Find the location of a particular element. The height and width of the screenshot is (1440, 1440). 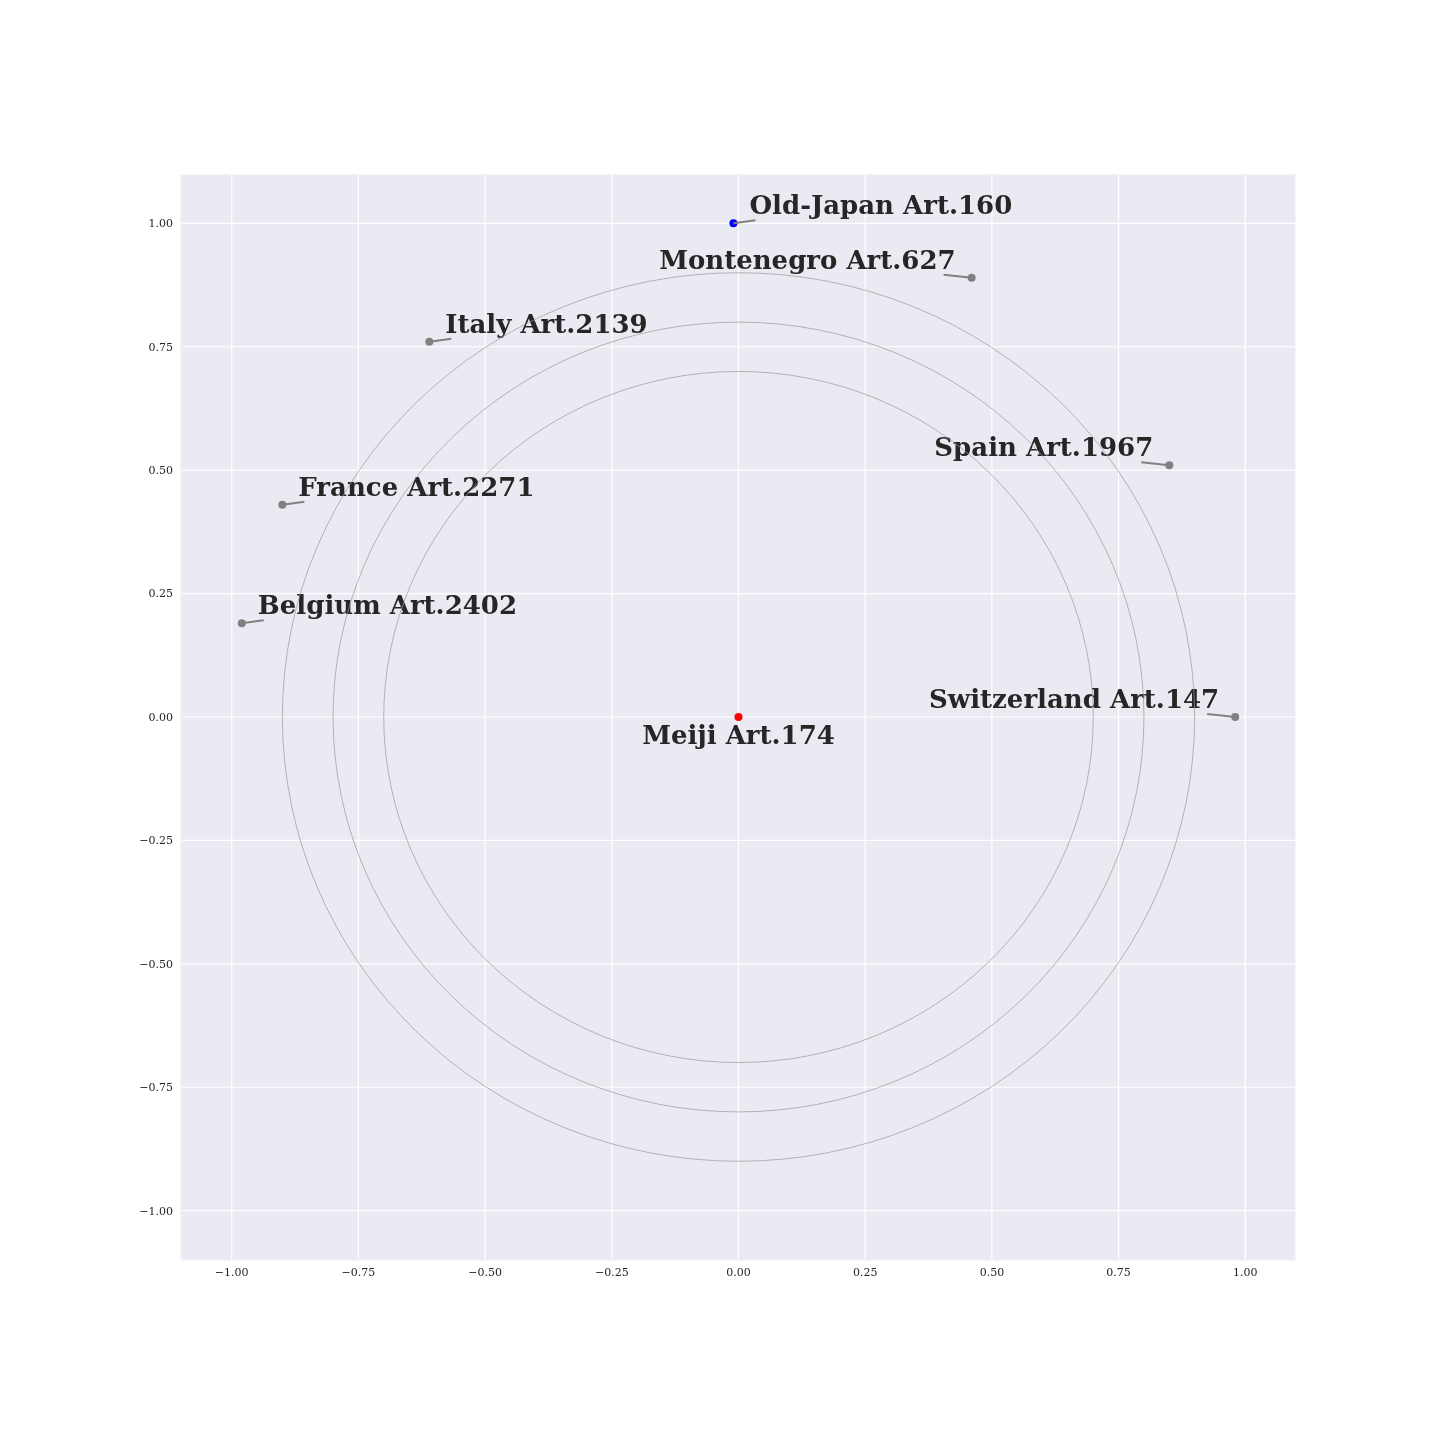

y-tick-label: 0.00 is located at coordinates (160, 717).